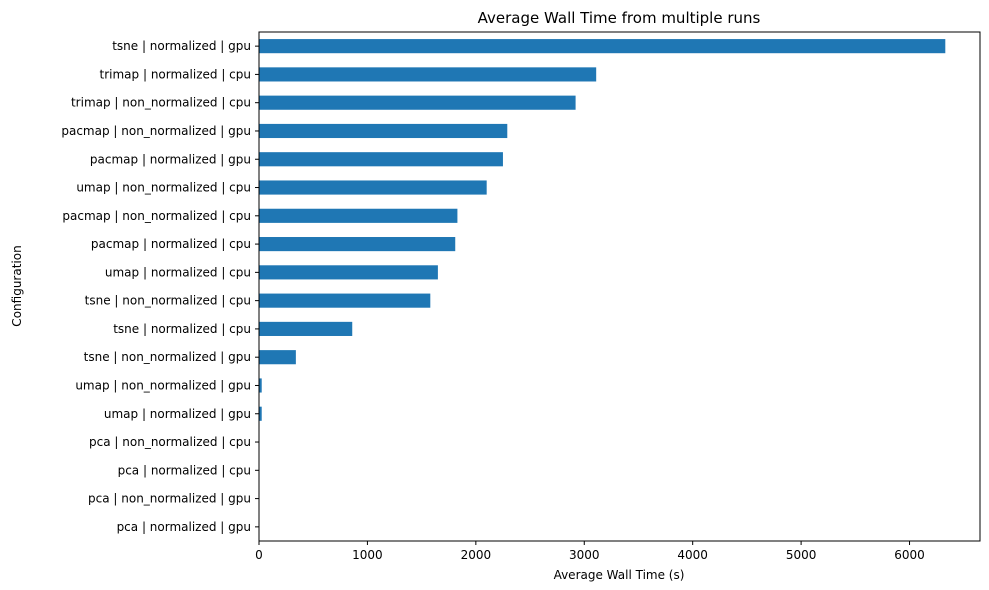  I want to click on x-tick-label: 2000, so click(476, 555).